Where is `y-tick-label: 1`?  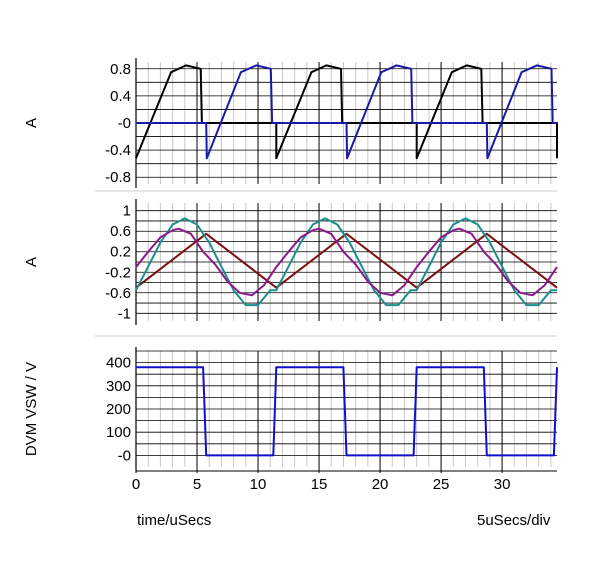 y-tick-label: 1 is located at coordinates (127, 211).